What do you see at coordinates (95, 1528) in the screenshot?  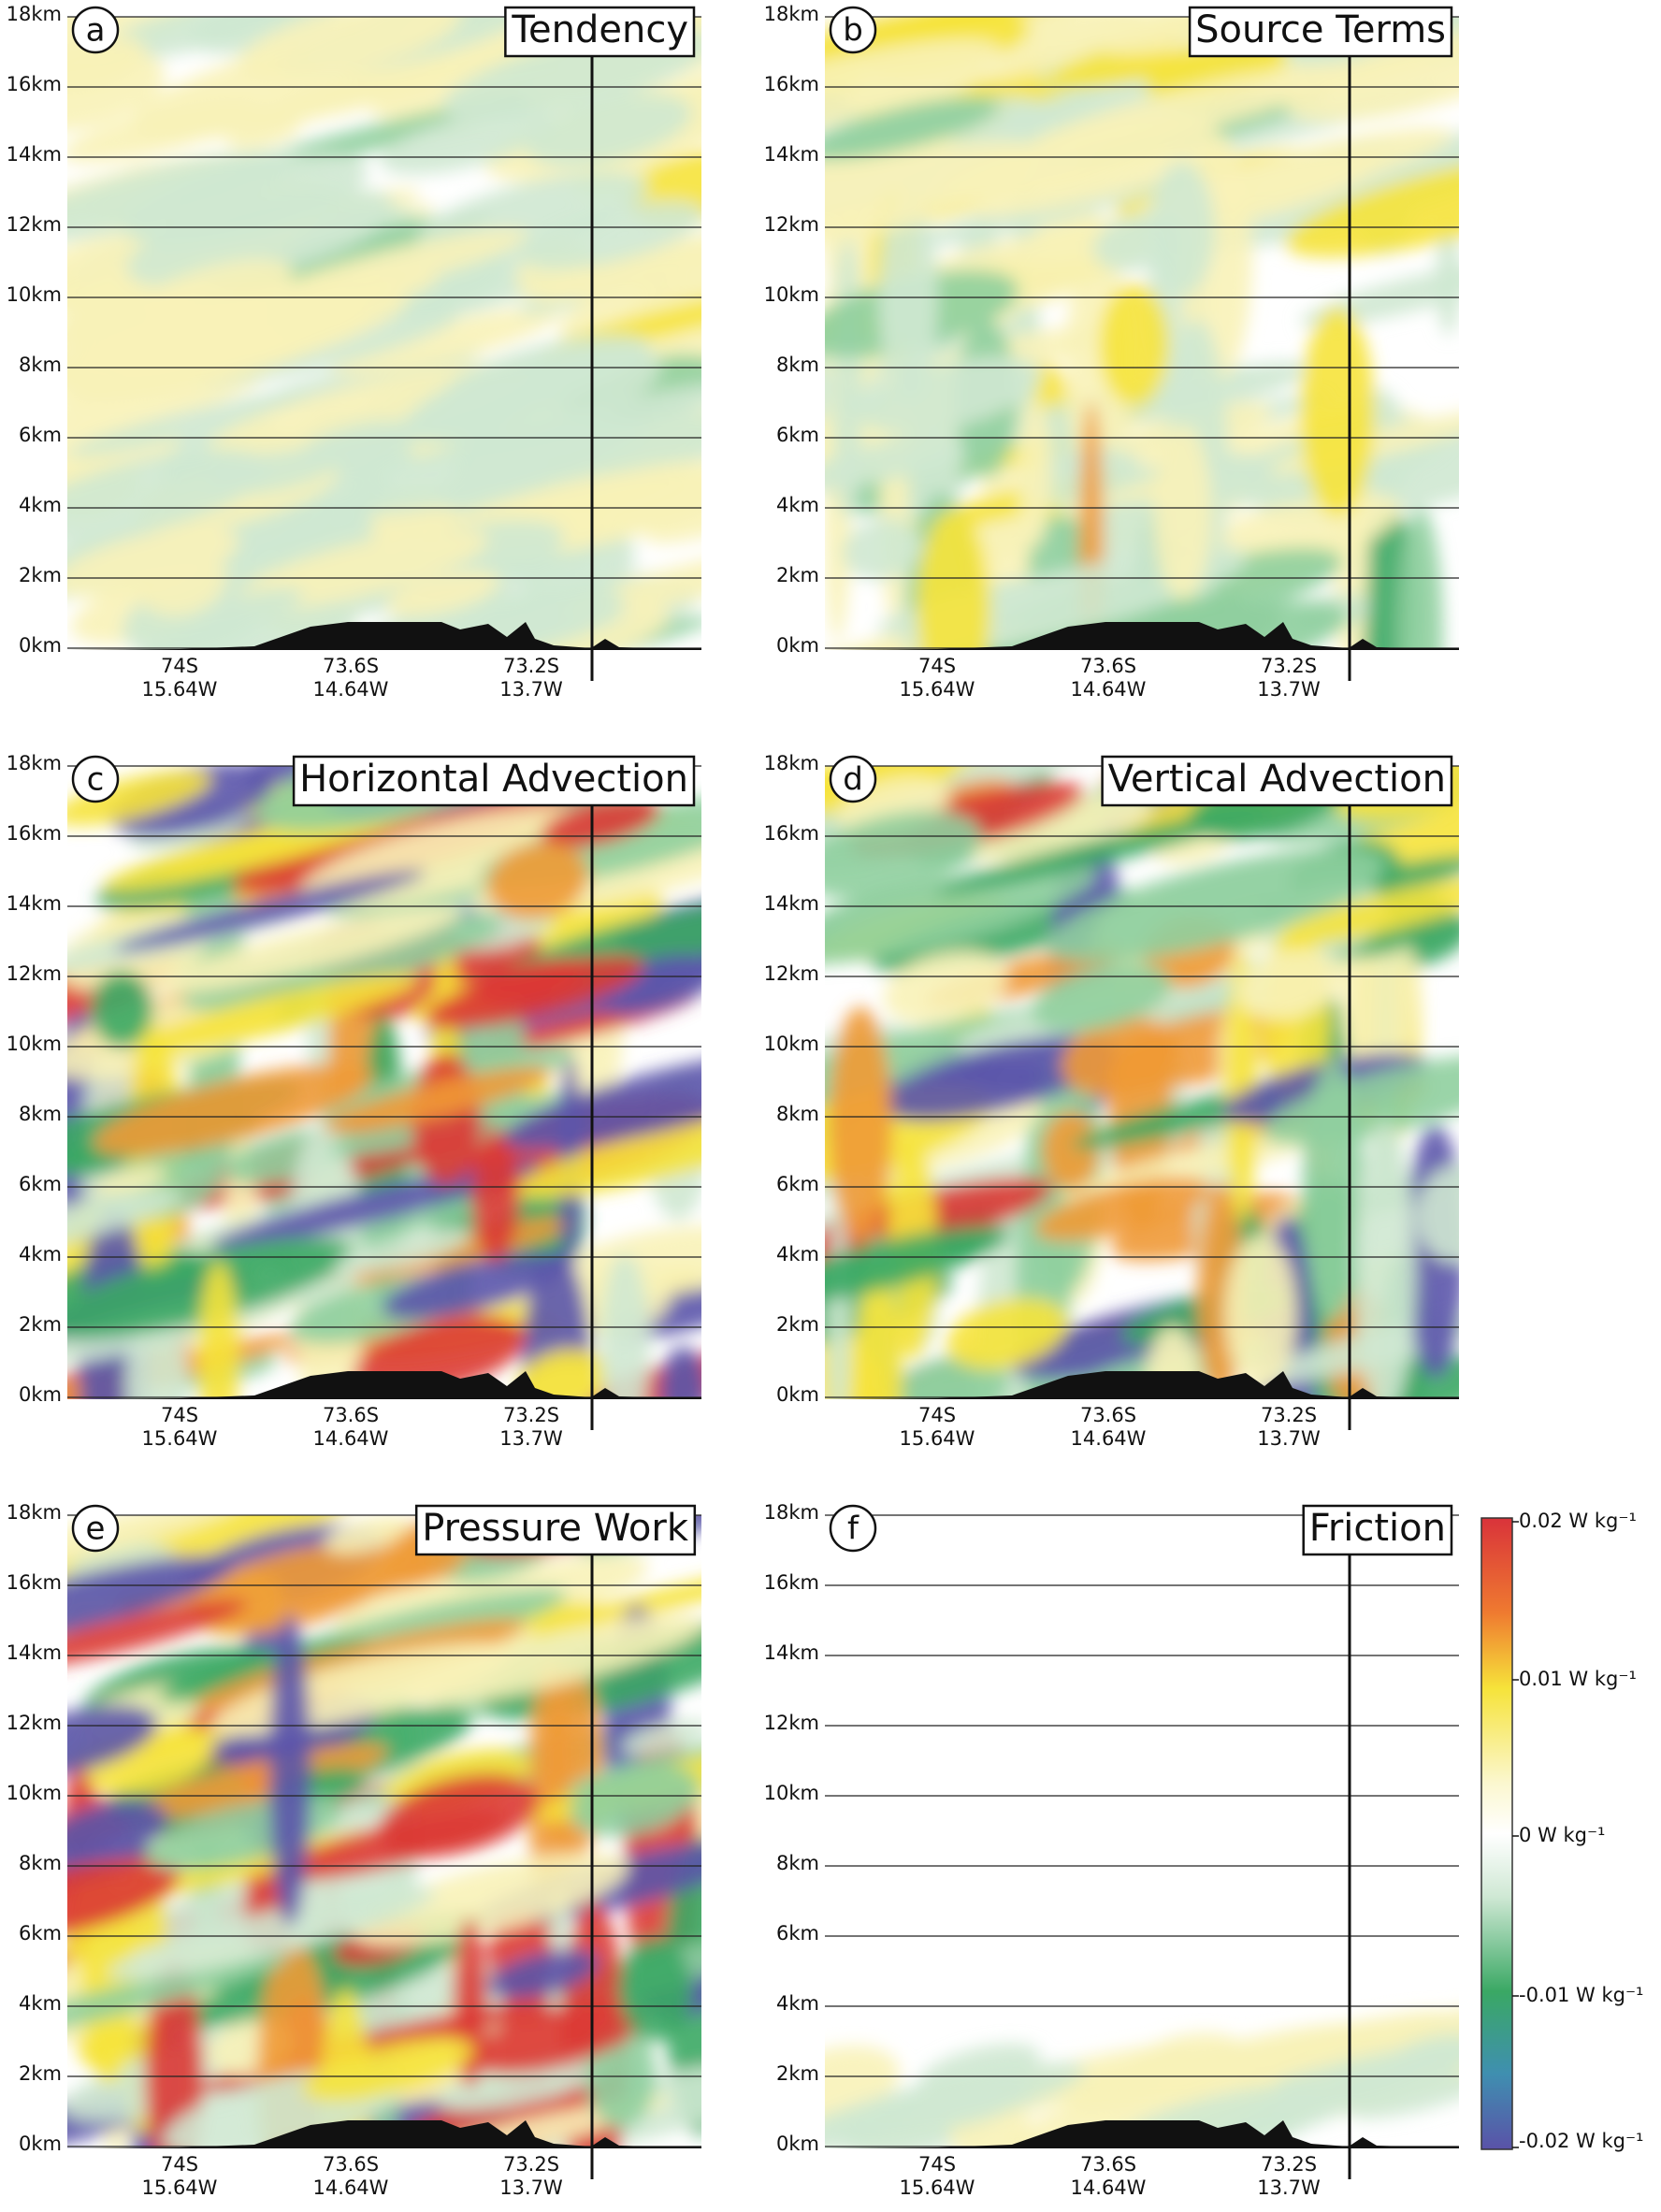 I see `panel-letter-circle` at bounding box center [95, 1528].